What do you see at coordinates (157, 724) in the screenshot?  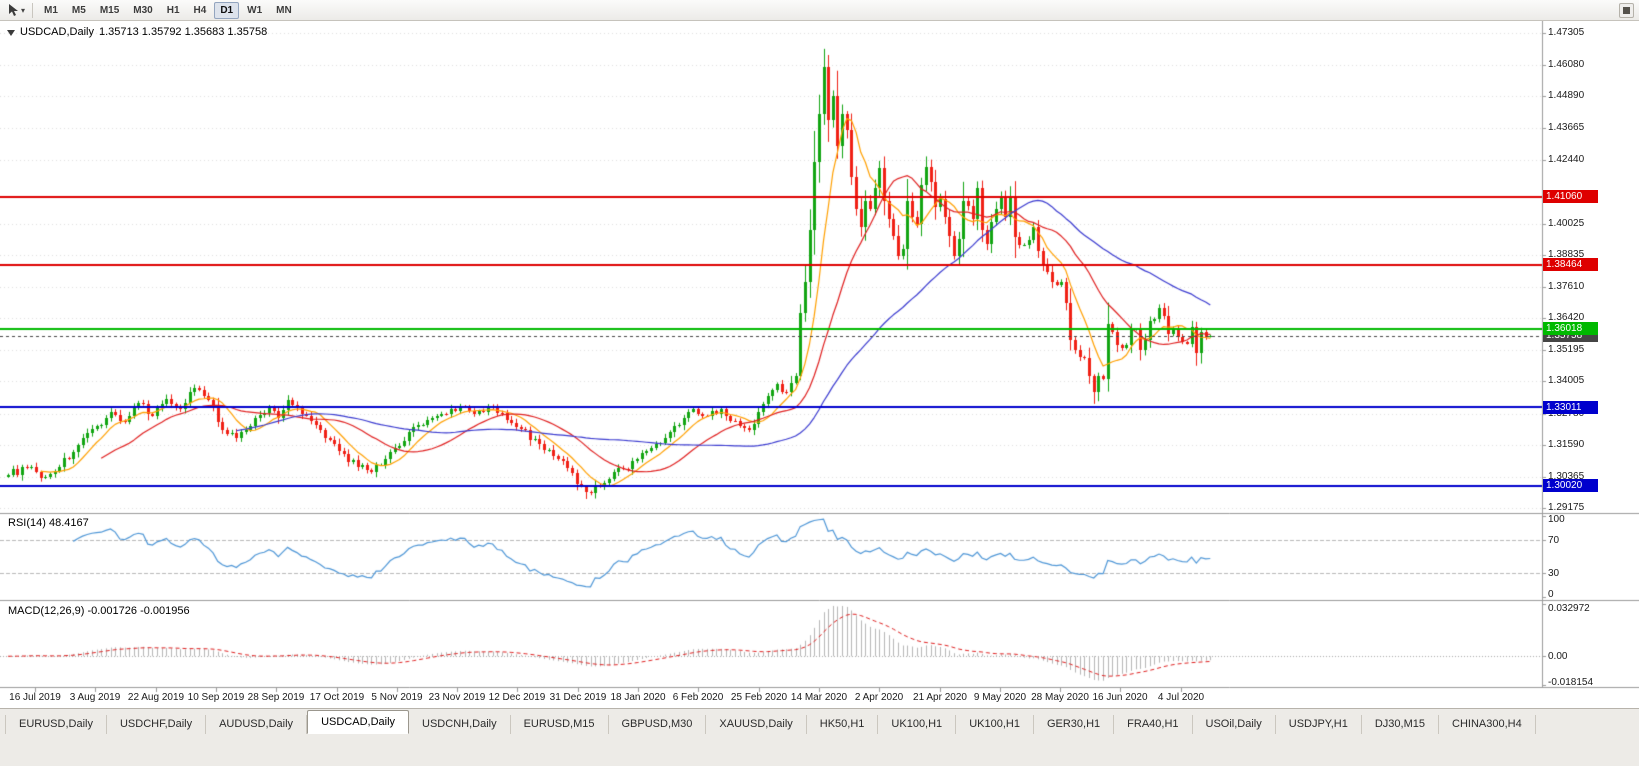 I see `chart-tab: USDCHF,Daily` at bounding box center [157, 724].